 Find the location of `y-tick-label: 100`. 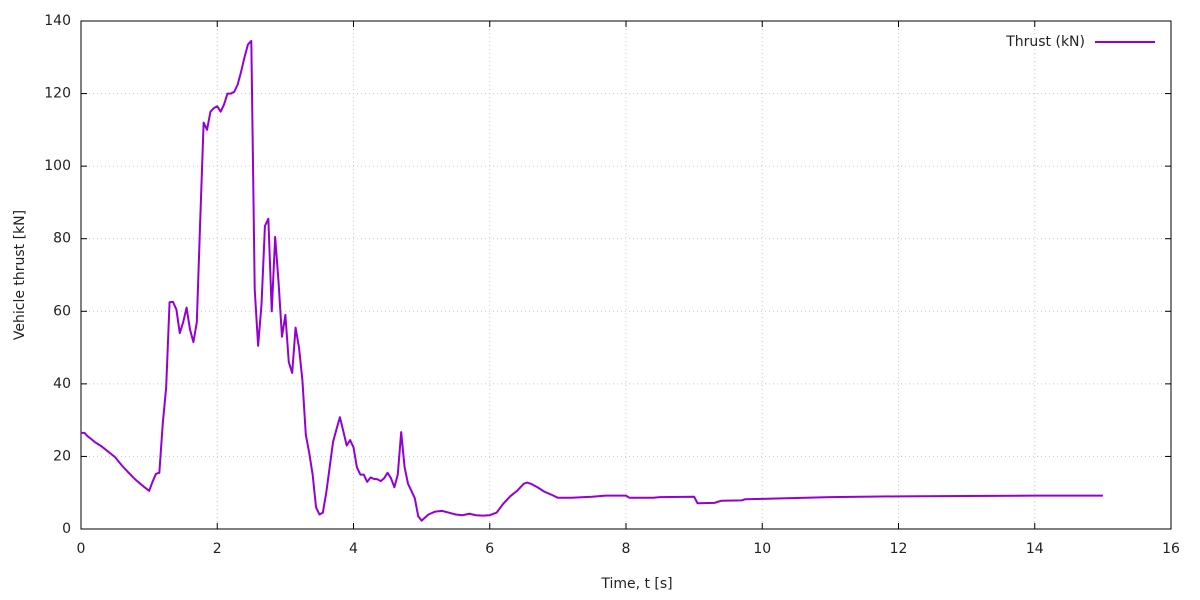

y-tick-label: 100 is located at coordinates (57, 166).